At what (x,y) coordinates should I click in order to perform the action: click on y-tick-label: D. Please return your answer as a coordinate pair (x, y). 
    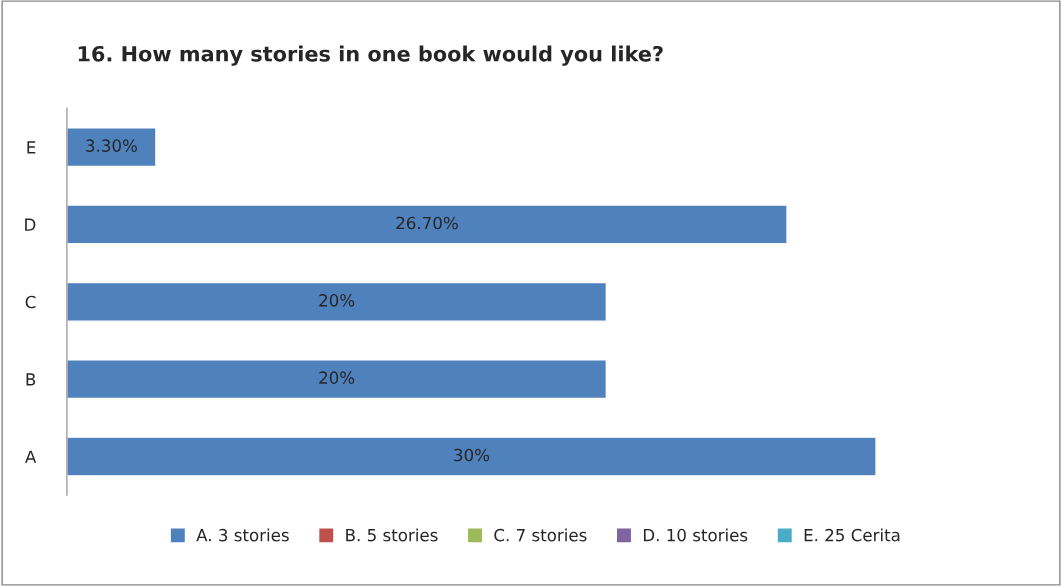
    Looking at the image, I should click on (30, 224).